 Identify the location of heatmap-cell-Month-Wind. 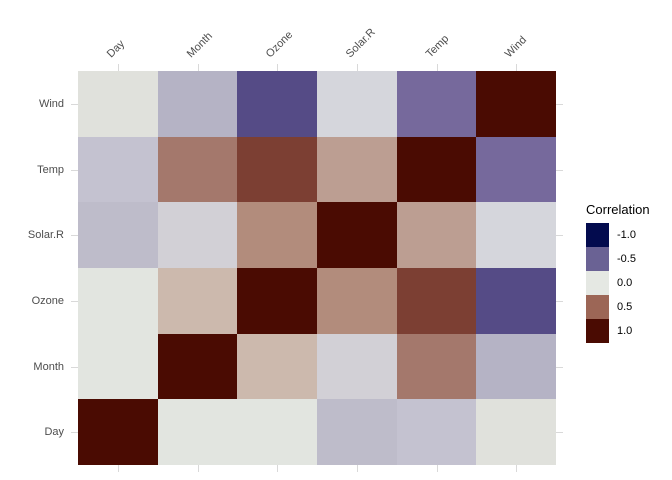
(516, 366).